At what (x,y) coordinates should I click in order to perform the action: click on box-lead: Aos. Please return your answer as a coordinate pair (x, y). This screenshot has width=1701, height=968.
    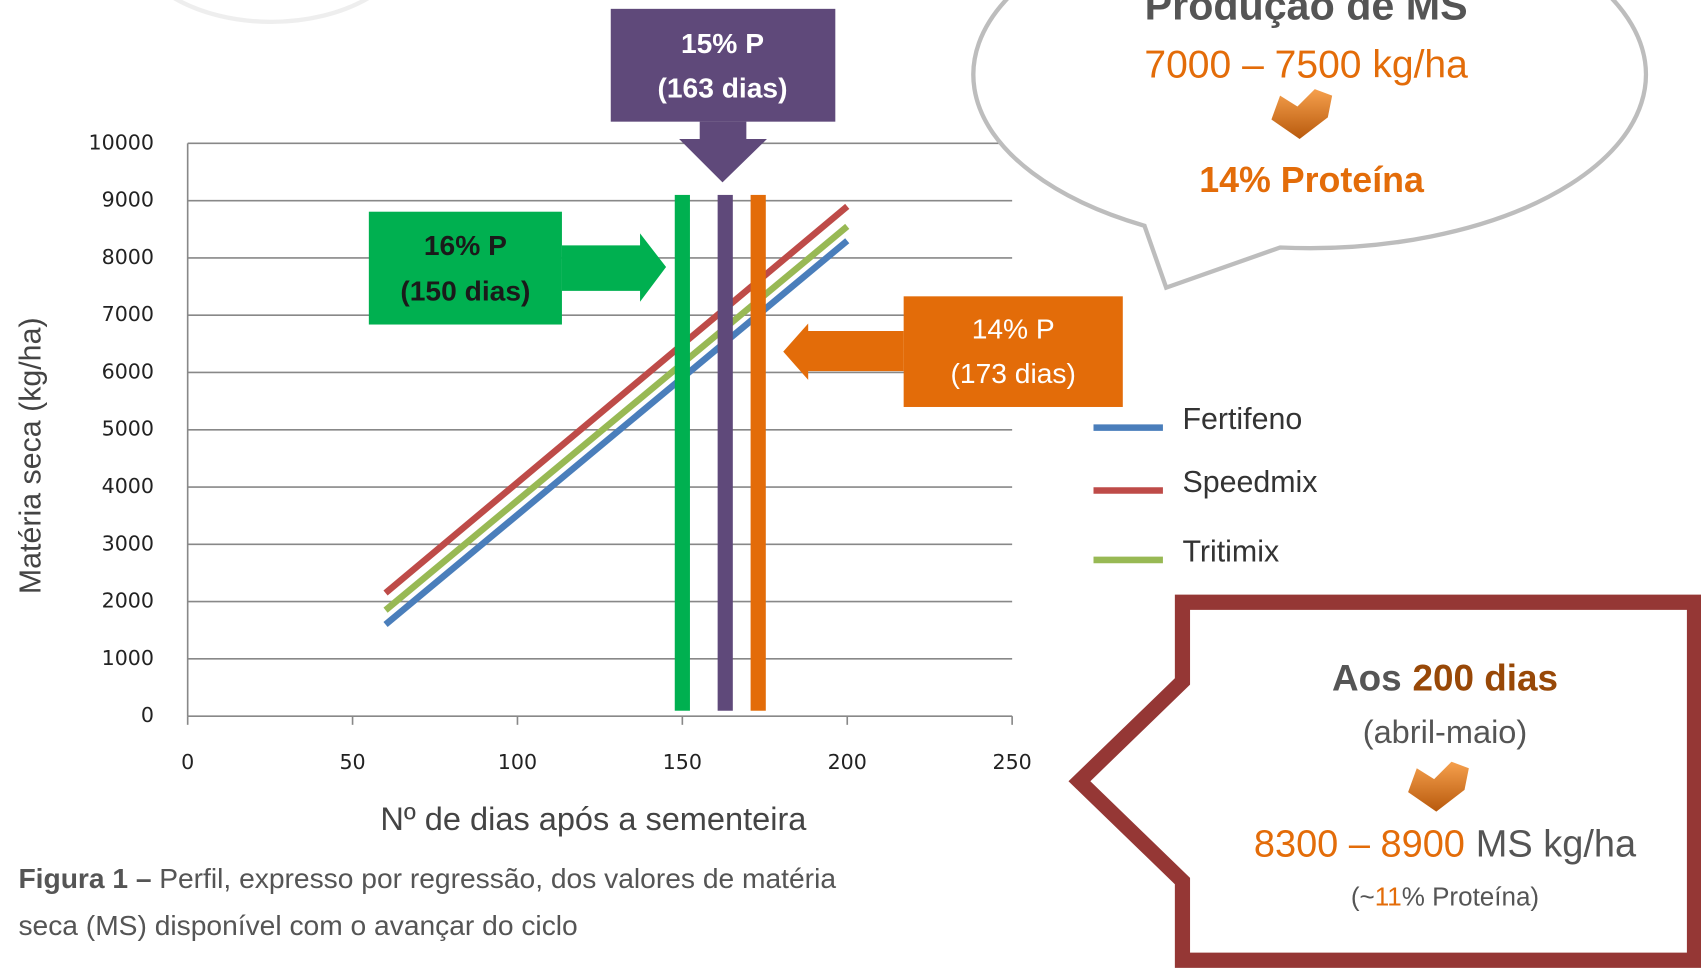
    Looking at the image, I should click on (1367, 677).